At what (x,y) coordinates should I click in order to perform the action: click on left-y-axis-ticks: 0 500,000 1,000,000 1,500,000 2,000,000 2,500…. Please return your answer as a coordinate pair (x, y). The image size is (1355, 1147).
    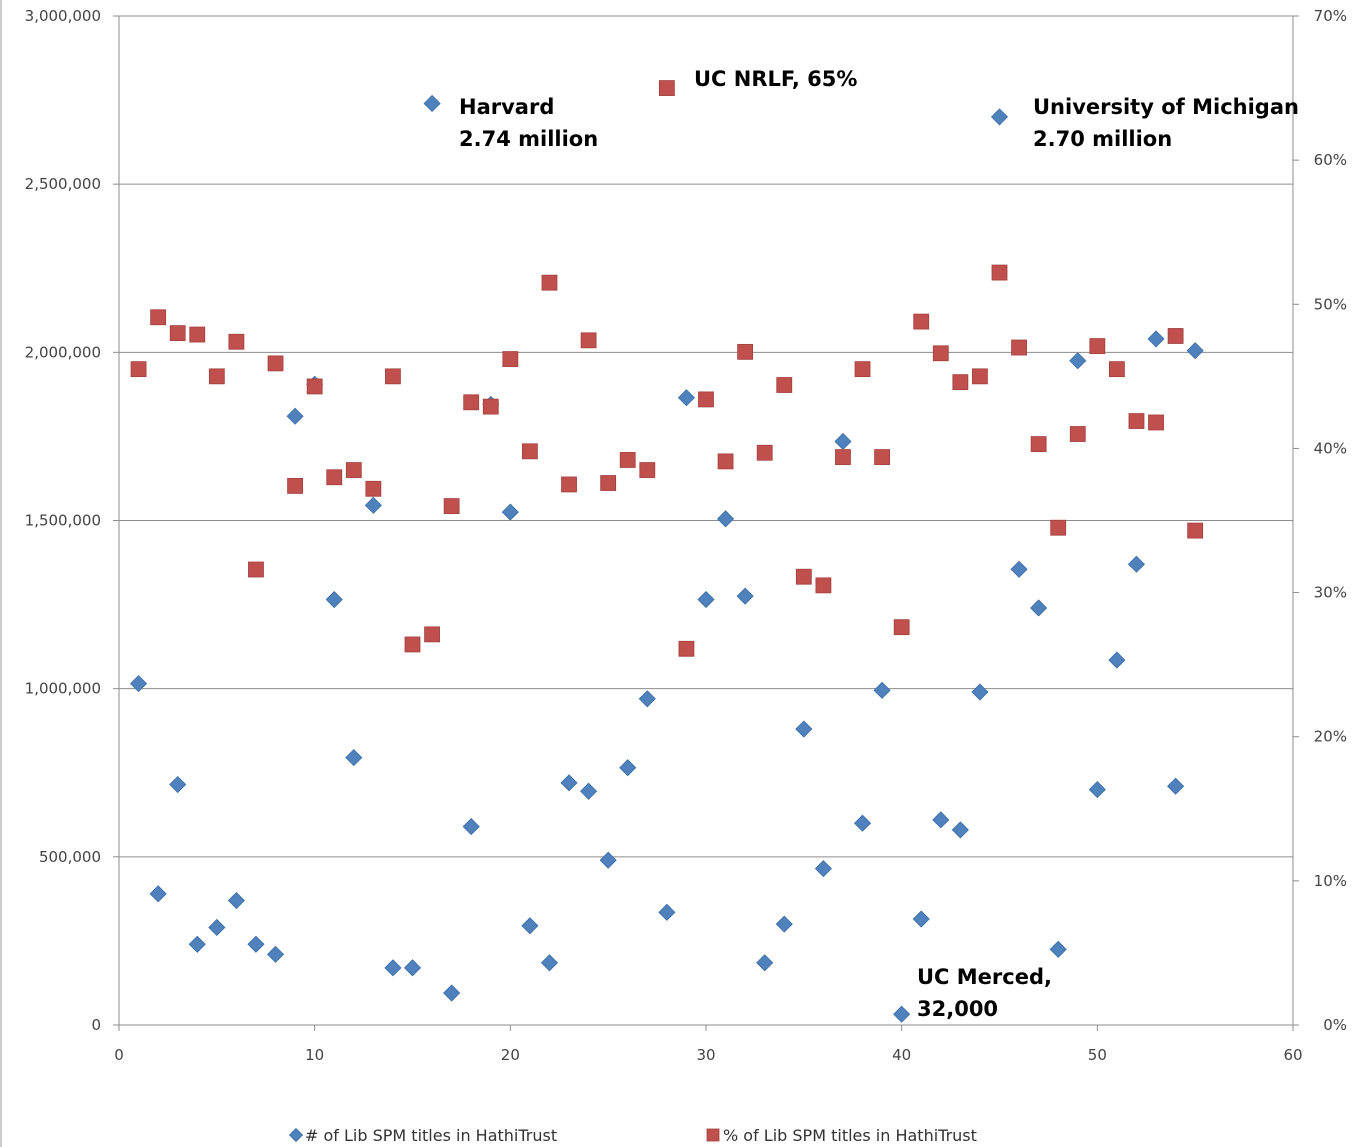
    Looking at the image, I should click on (72, 520).